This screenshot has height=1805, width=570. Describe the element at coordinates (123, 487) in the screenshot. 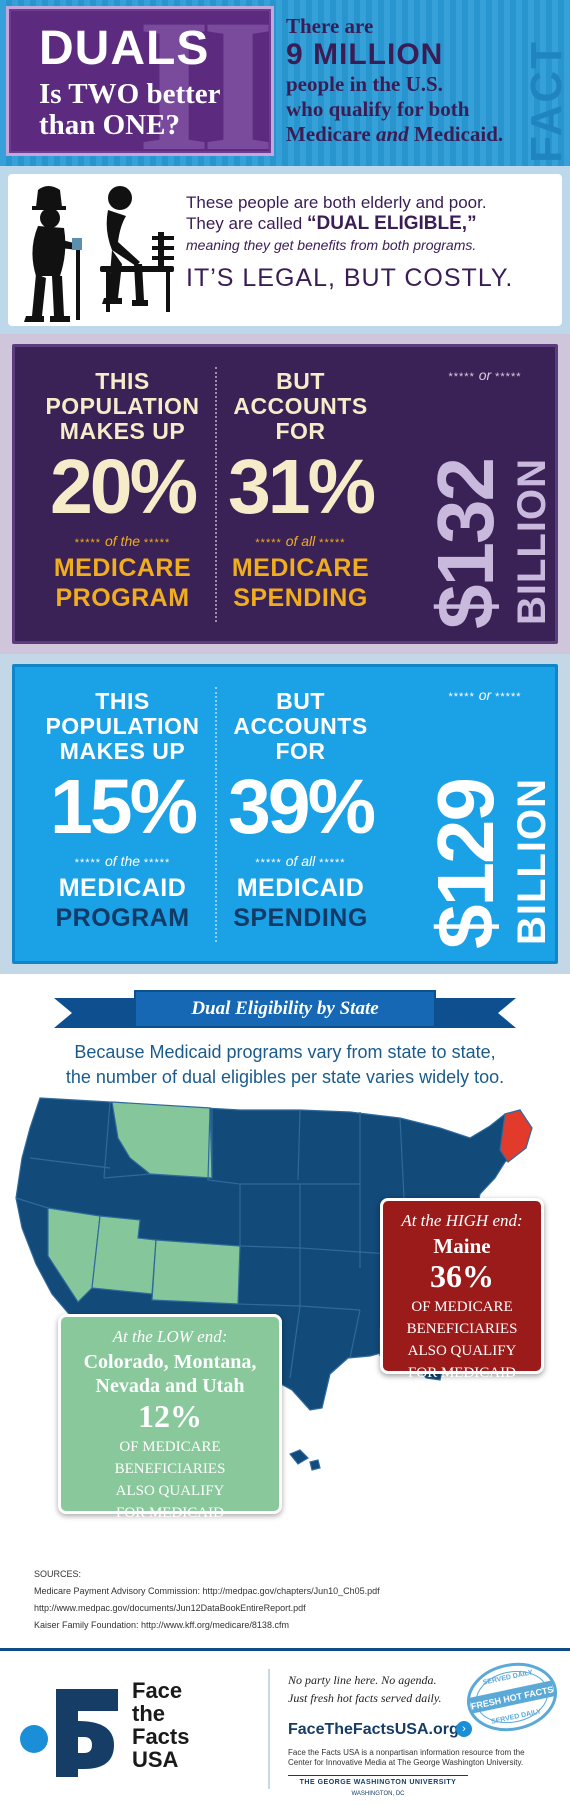

I see `medicare-population-percent: 20%` at that location.